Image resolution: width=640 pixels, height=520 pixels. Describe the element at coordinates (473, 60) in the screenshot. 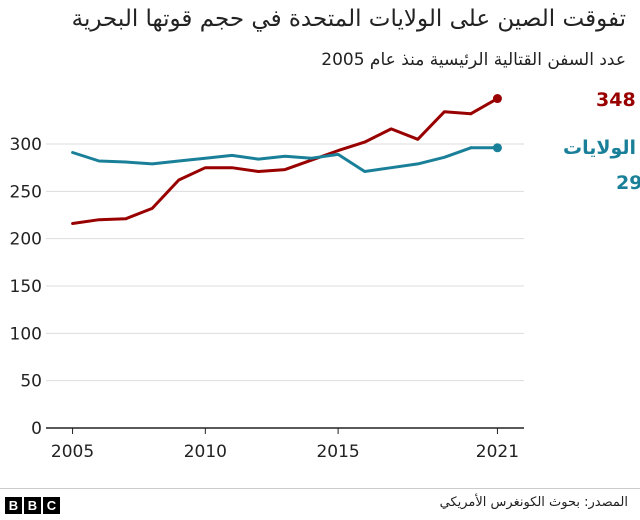

I see `chart-subtitle: عدد السفن القتالية الرئيسية منذ عام 2005` at that location.